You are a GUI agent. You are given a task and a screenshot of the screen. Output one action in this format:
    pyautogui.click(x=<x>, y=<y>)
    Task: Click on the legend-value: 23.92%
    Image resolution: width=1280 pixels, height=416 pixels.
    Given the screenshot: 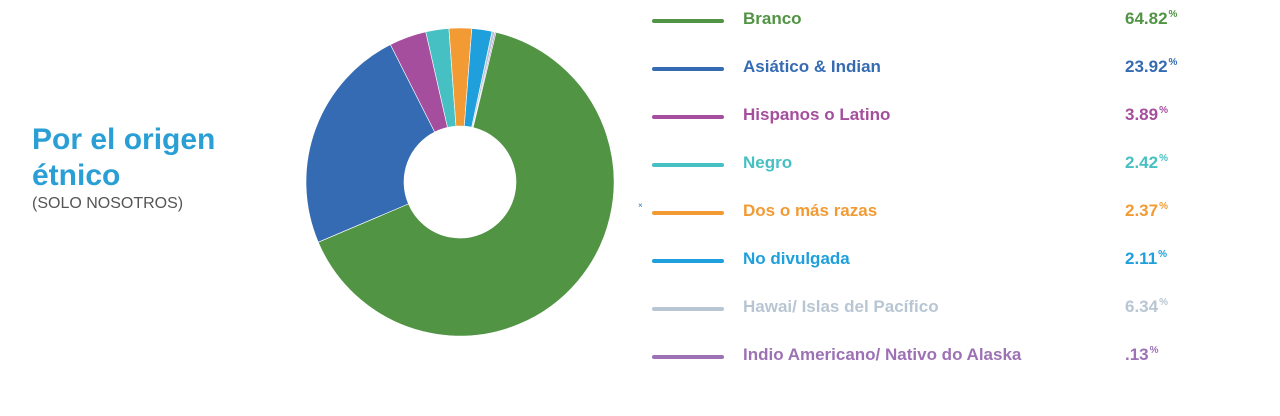 What is the action you would take?
    pyautogui.click(x=1151, y=66)
    